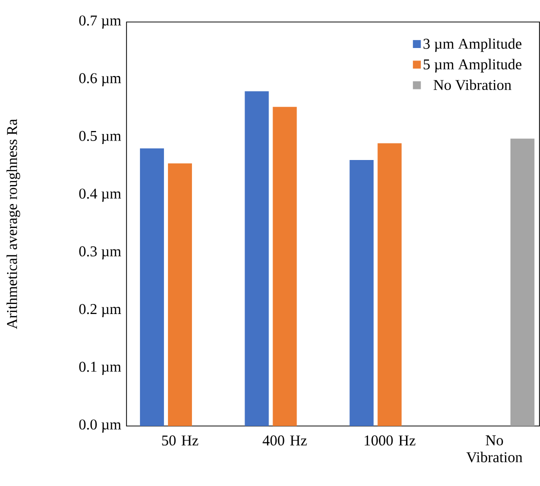  I want to click on legend-label: No Vibration, so click(473, 85).